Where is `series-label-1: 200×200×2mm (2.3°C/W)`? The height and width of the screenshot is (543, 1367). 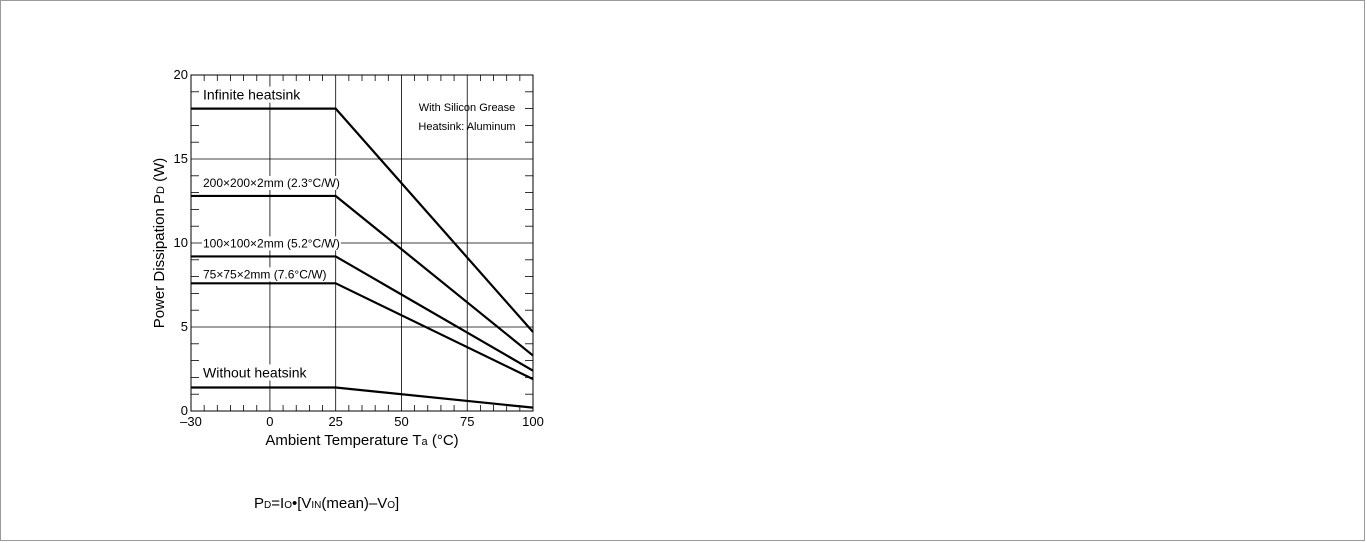 series-label-1: 200×200×2mm (2.3°C/W) is located at coordinates (271, 183).